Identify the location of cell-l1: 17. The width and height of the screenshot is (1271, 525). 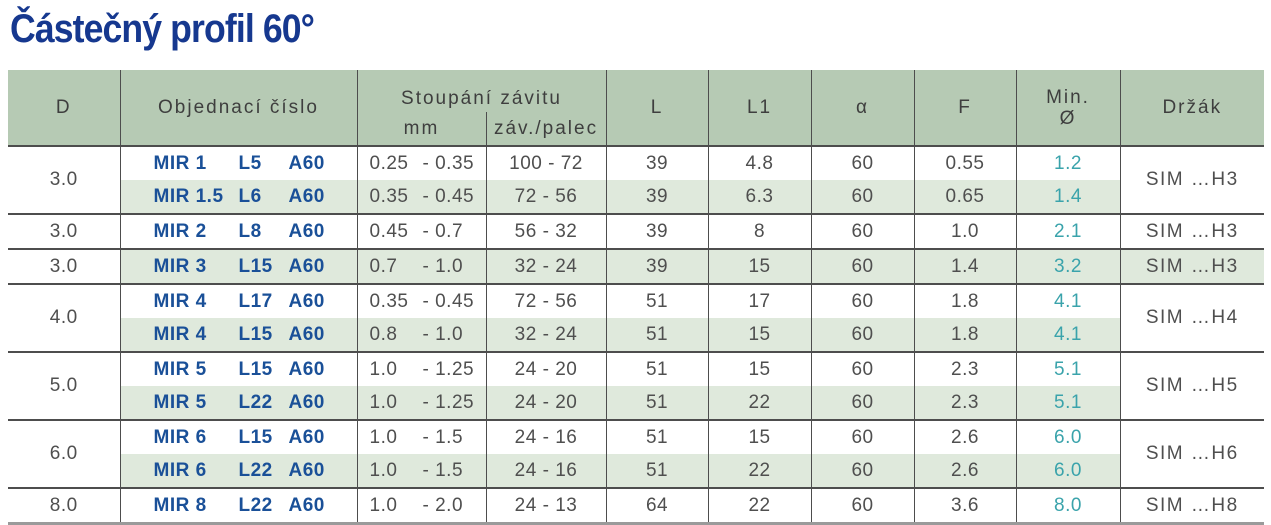
(759, 300).